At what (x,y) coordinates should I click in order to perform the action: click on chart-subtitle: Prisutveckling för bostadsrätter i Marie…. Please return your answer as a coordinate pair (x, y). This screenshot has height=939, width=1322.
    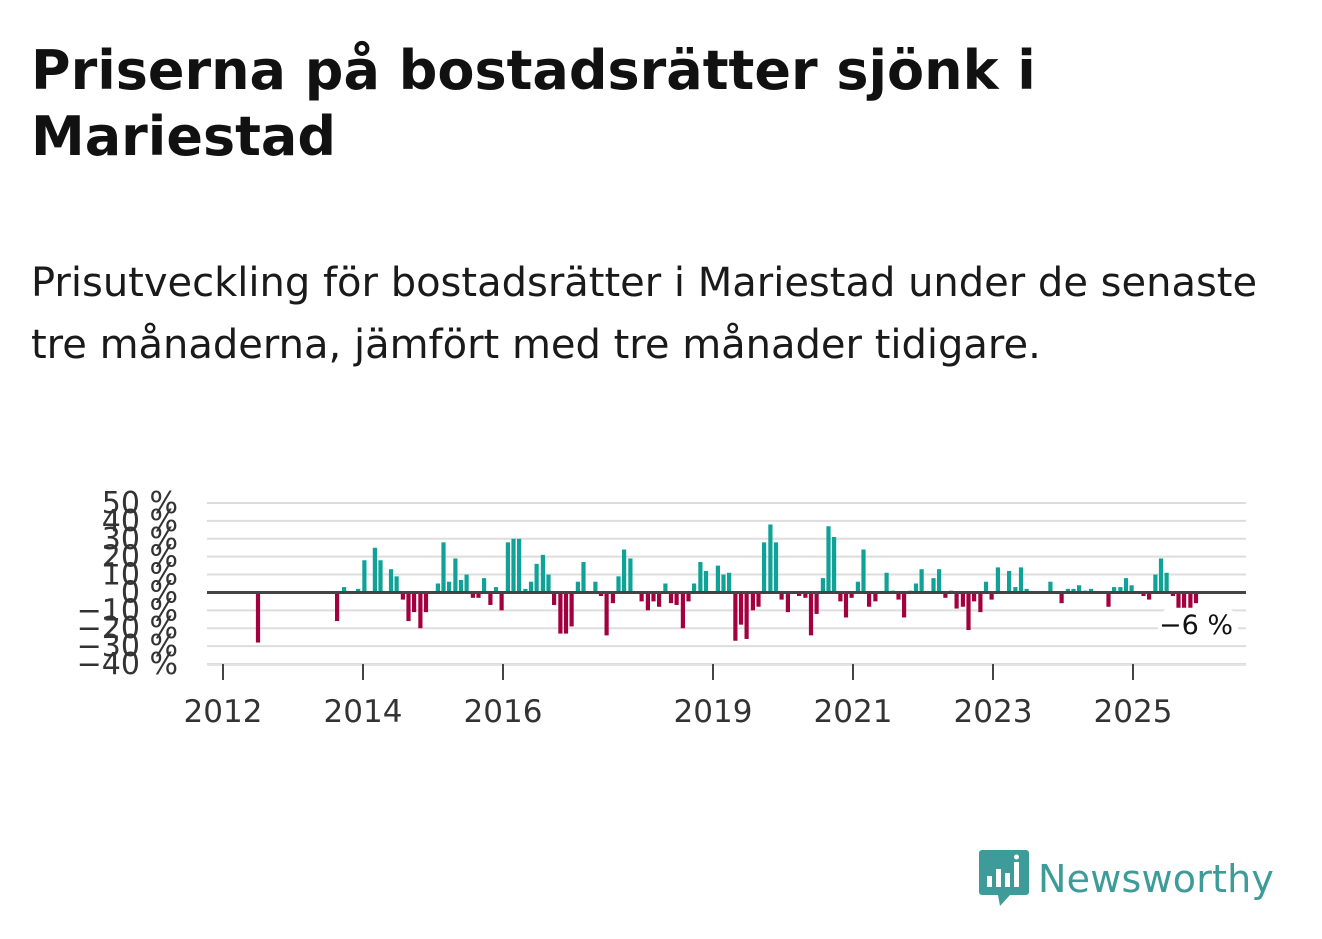
    Looking at the image, I should click on (644, 314).